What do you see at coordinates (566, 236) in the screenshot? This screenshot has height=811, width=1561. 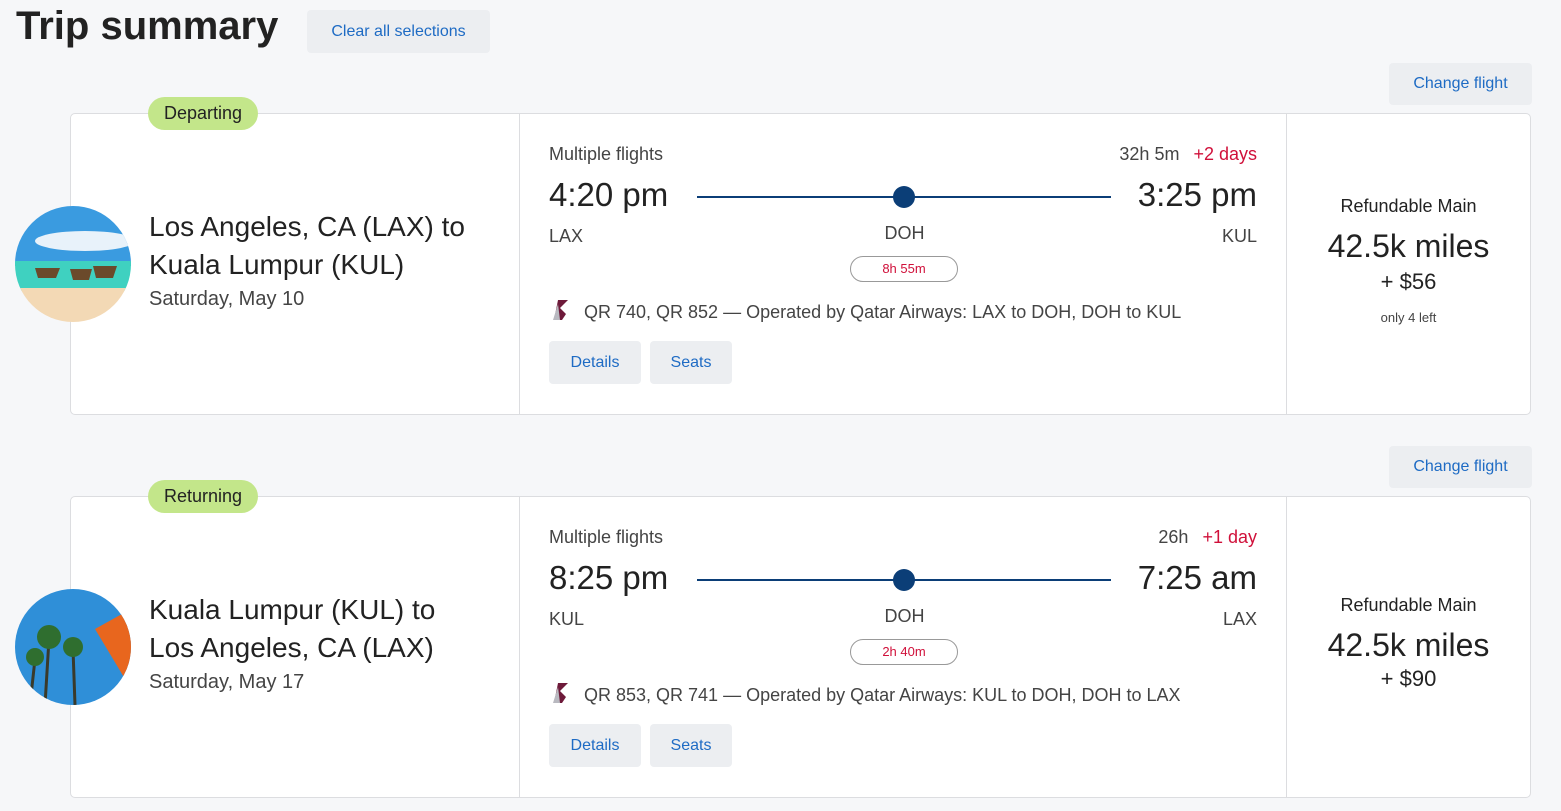 I see `departure-airport: LAX` at bounding box center [566, 236].